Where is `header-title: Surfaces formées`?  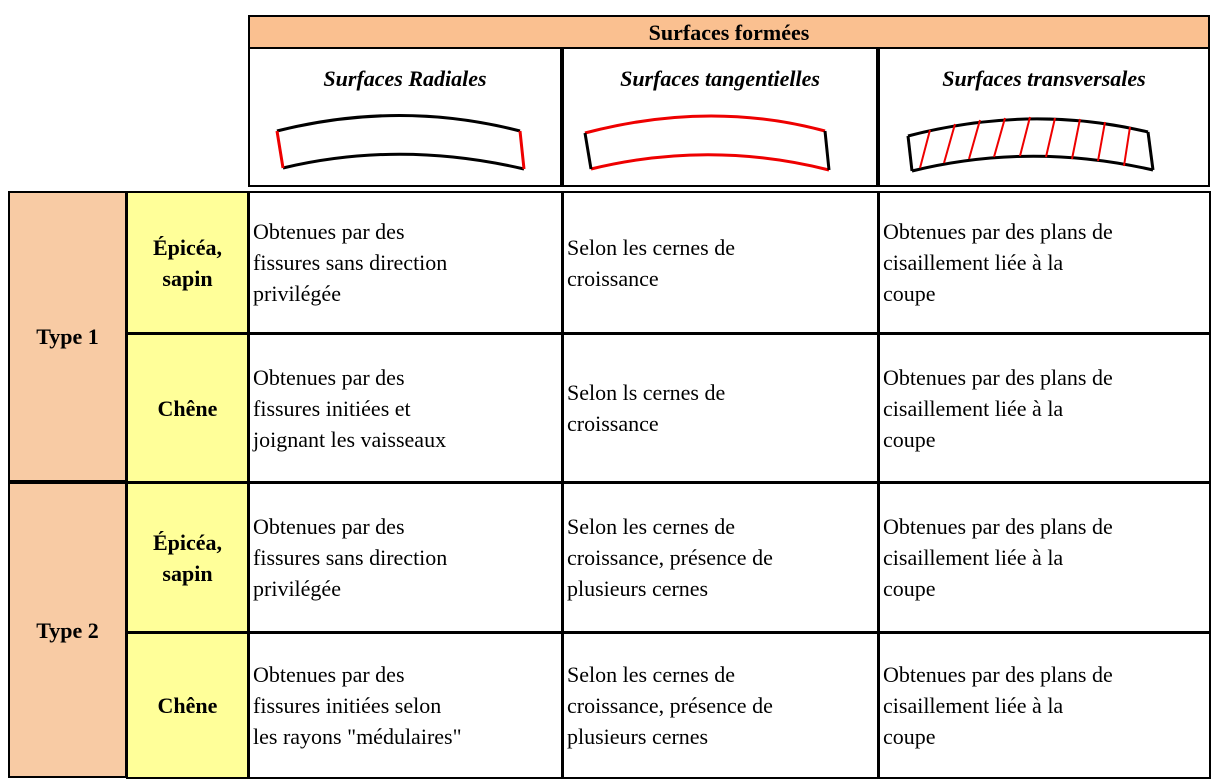 header-title: Surfaces formées is located at coordinates (729, 32).